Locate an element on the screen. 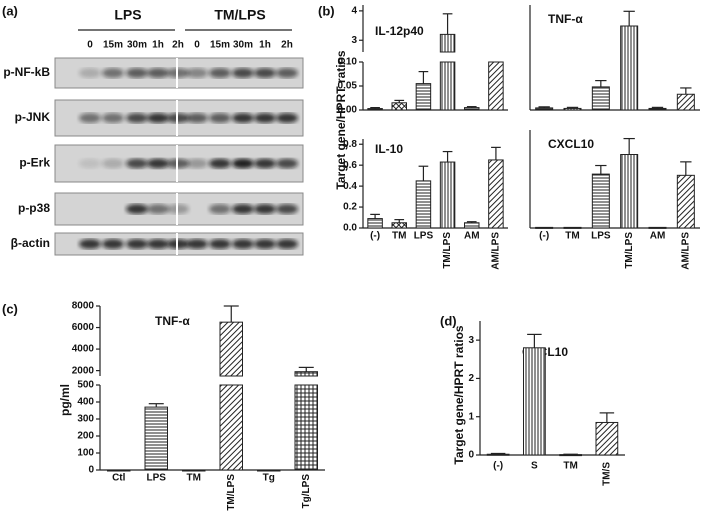 The height and width of the screenshot is (511, 723). x-tick-label: TM/S is located at coordinates (607, 474).